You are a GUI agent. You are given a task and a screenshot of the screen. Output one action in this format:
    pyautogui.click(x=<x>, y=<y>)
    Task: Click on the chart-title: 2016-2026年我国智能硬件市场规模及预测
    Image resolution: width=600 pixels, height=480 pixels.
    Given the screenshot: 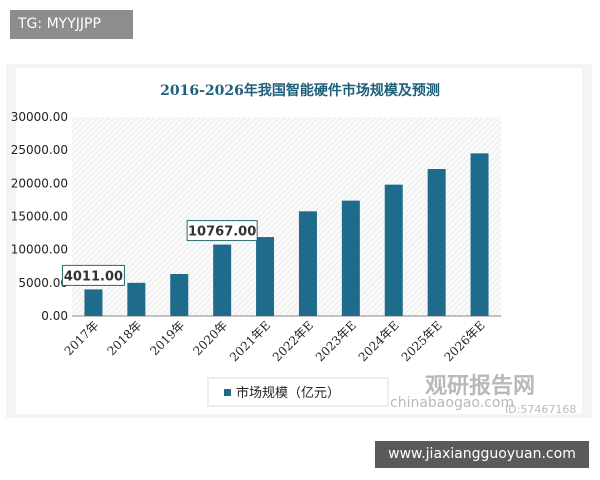 What is the action you would take?
    pyautogui.click(x=300, y=90)
    